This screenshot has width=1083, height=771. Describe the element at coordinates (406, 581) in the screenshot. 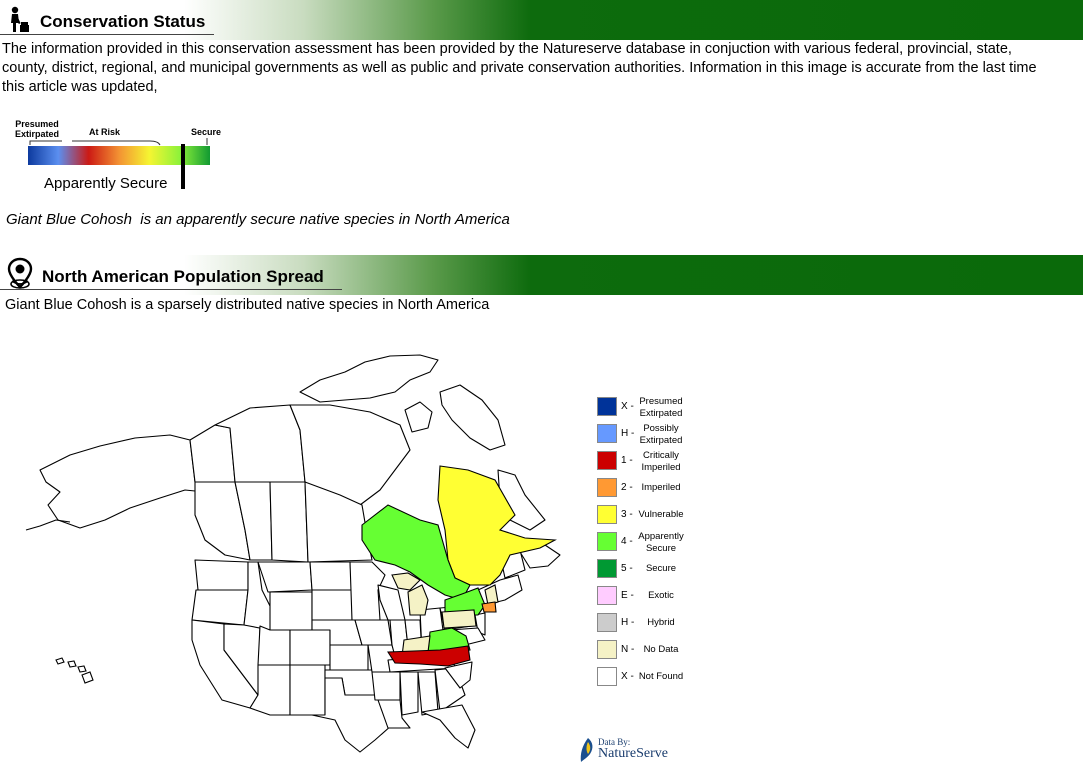

I see `michigan-upper` at that location.